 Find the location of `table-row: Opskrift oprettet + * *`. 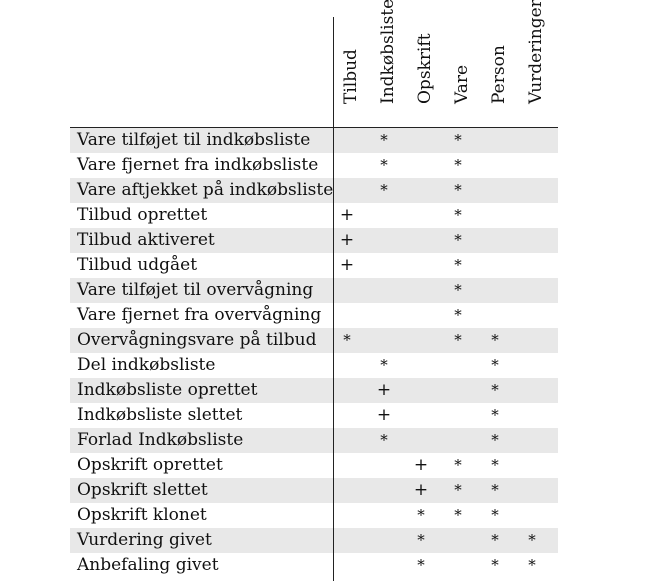

table-row: Opskrift oprettet + * * is located at coordinates (314, 465).